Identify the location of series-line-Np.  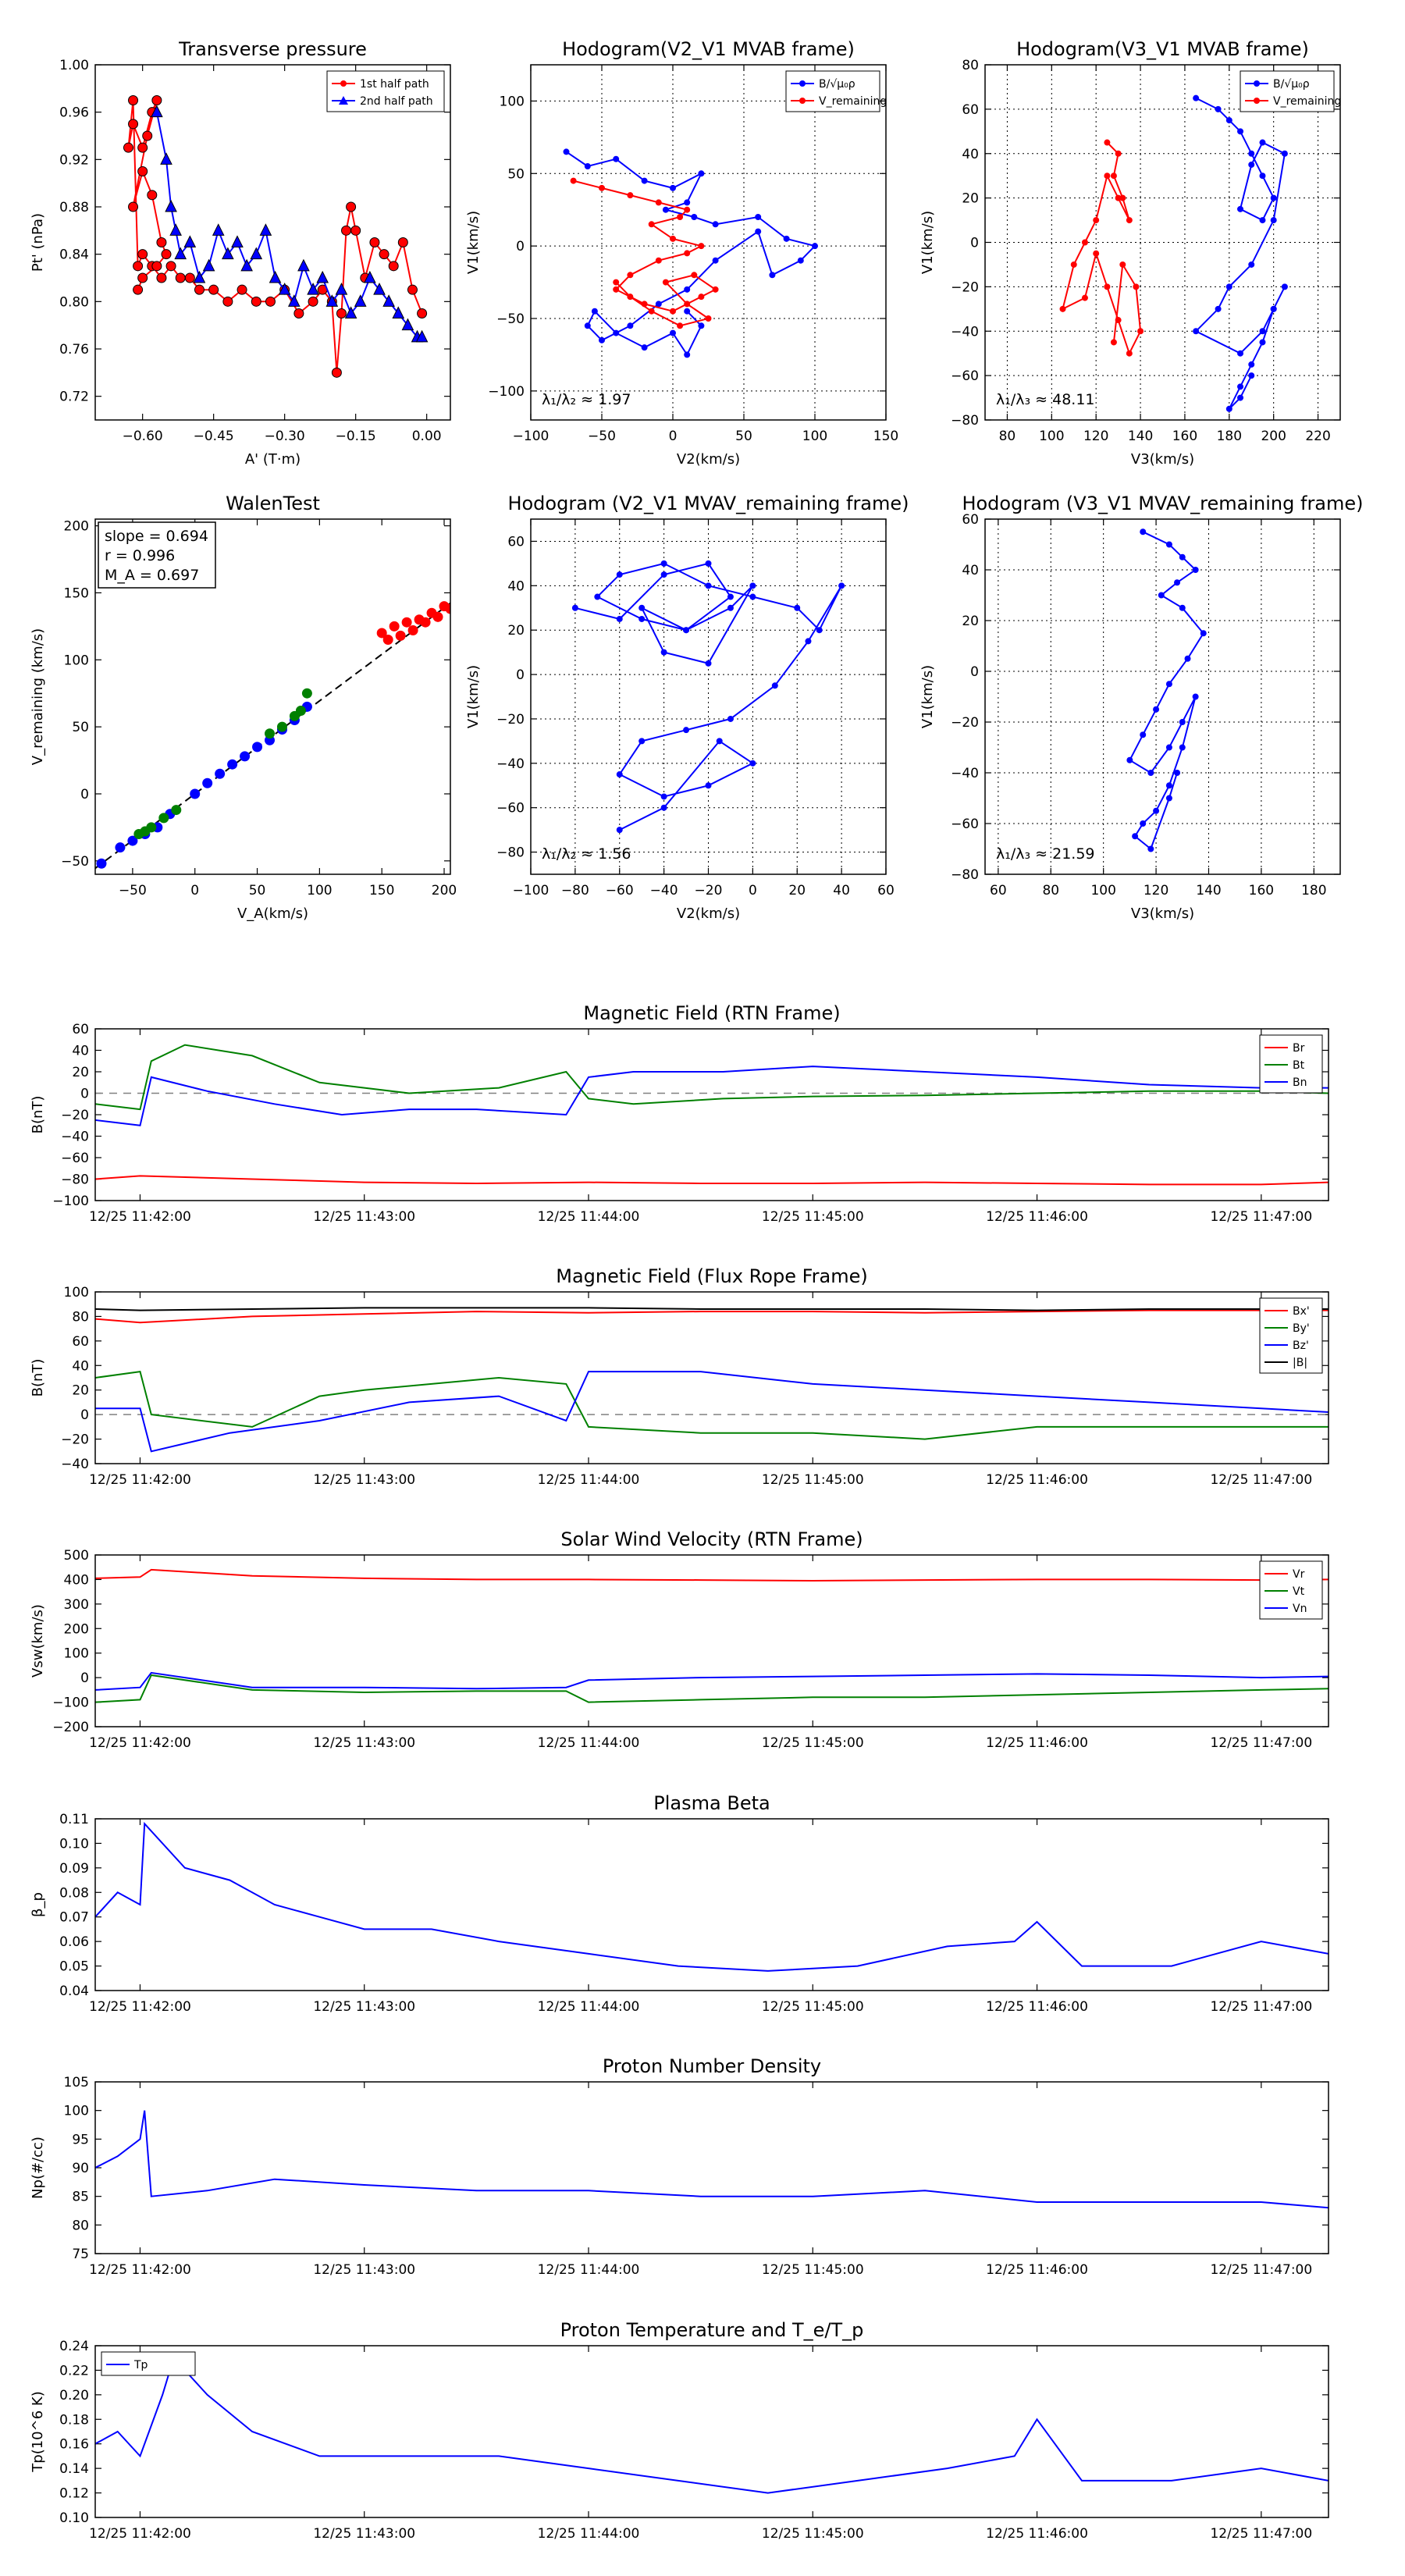
(712, 2159).